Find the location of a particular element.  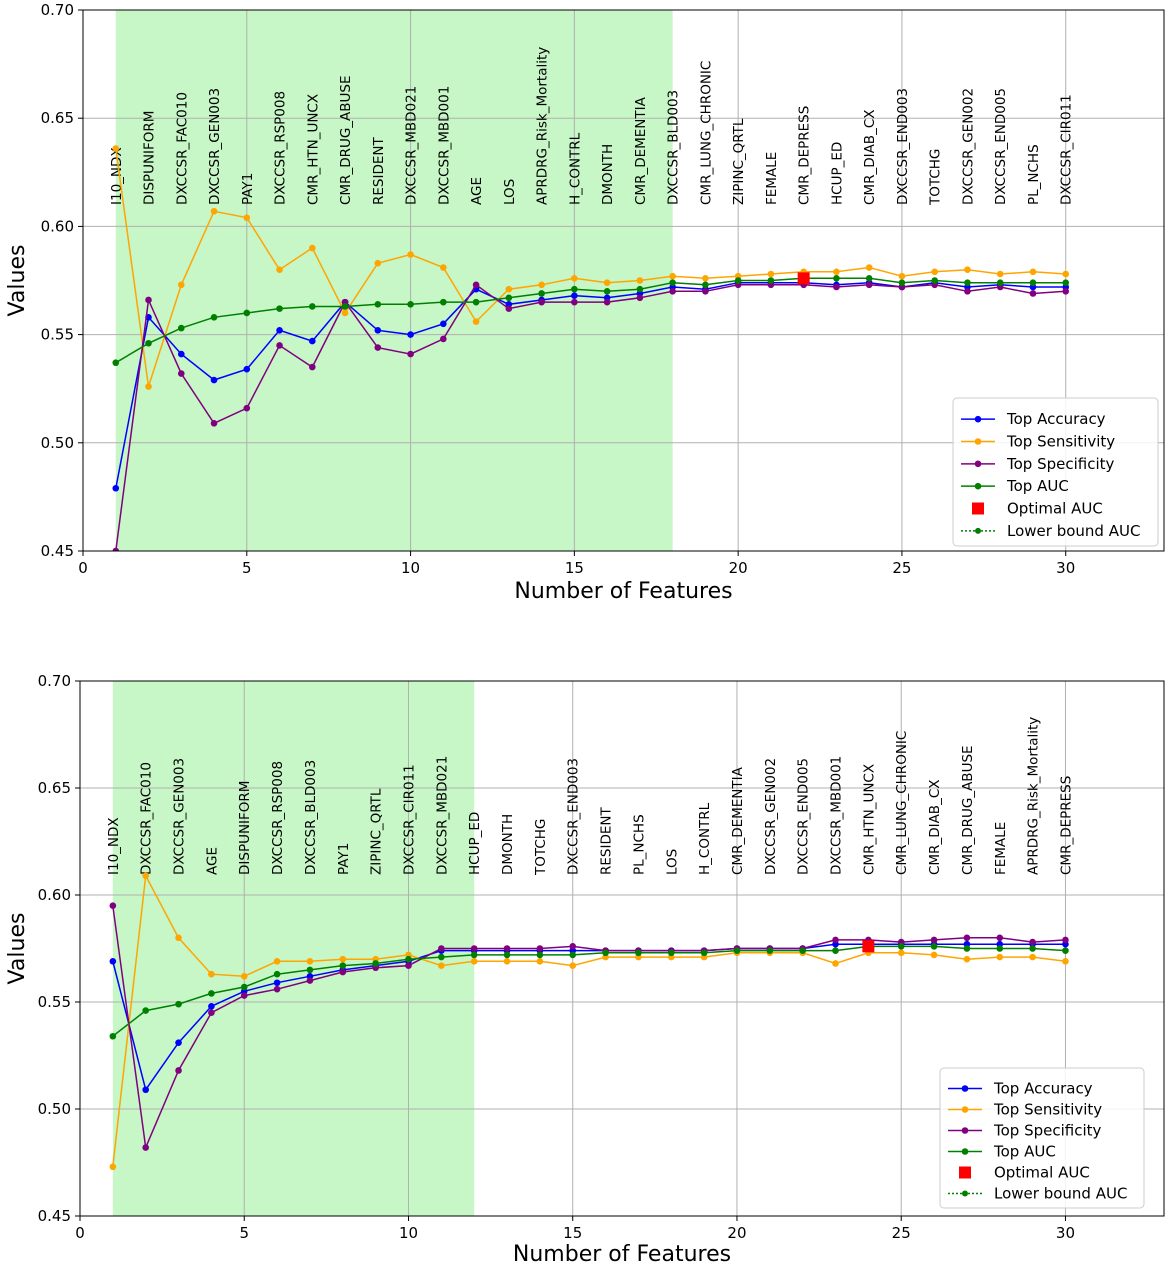

x-tick-label: 10 is located at coordinates (410, 568).